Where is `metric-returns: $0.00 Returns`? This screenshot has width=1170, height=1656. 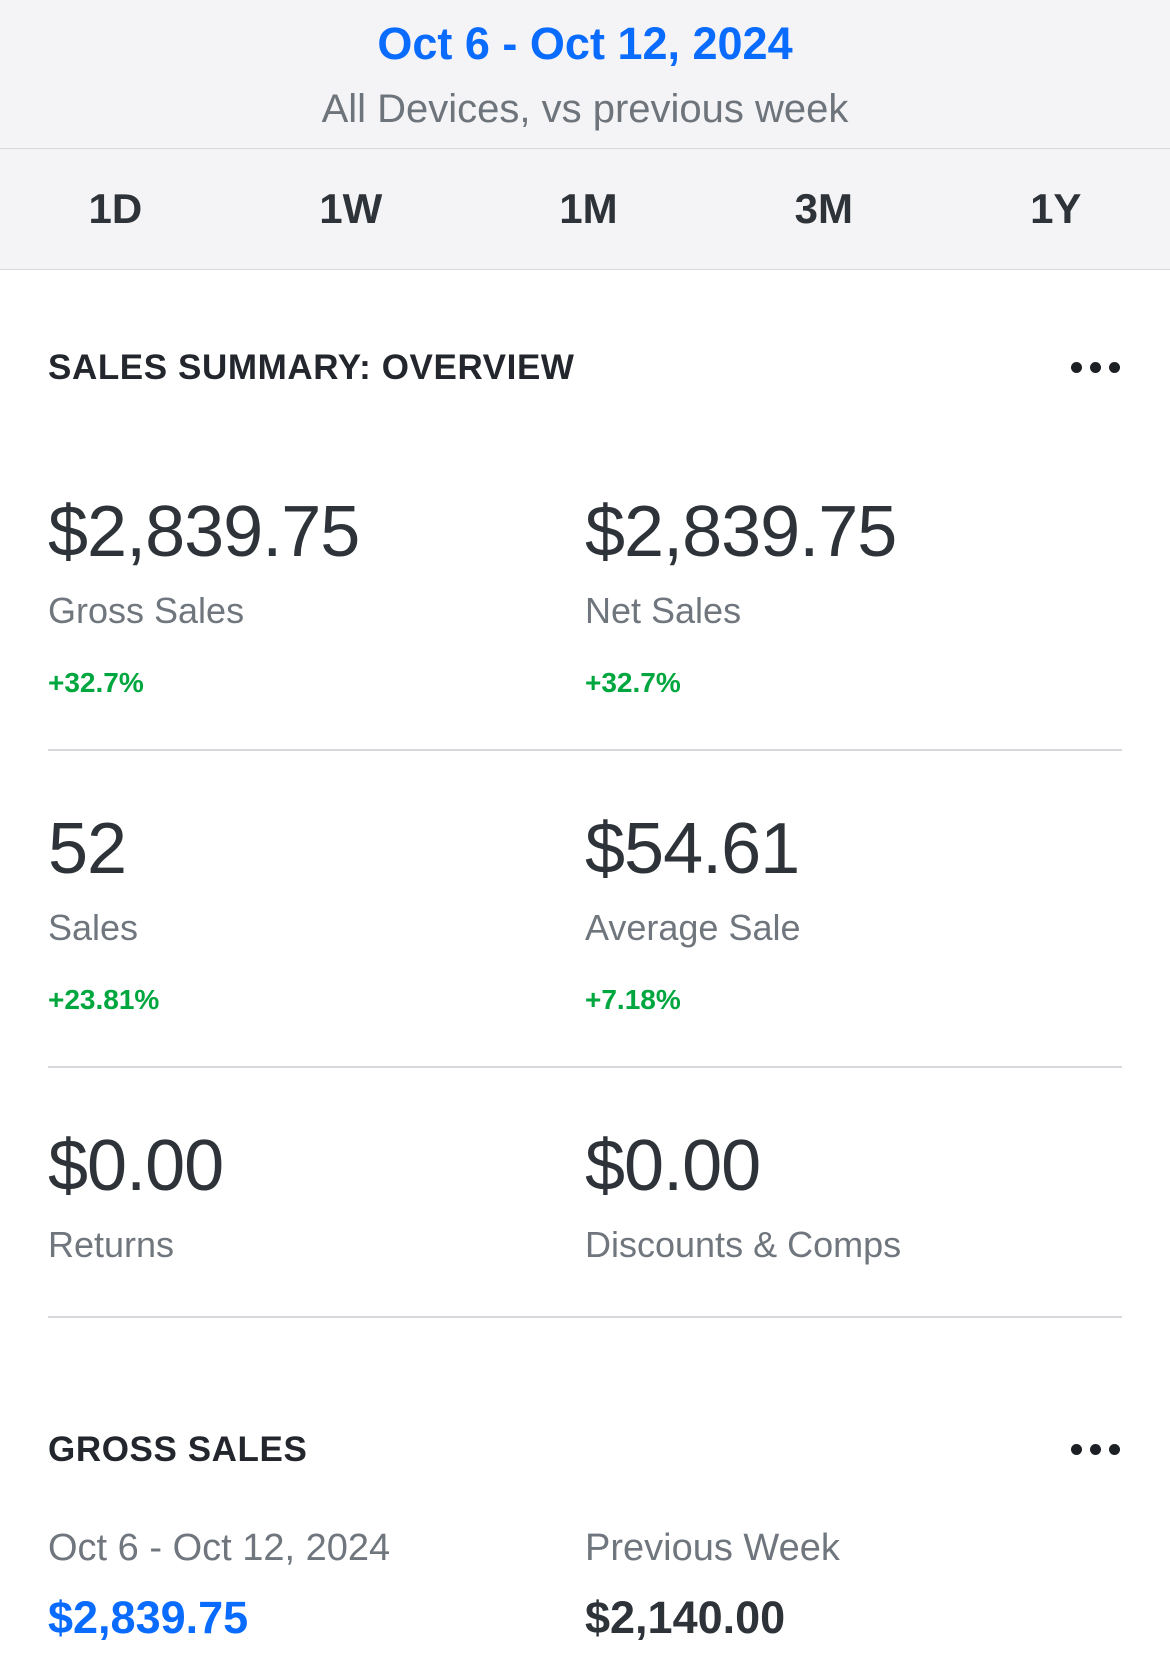
metric-returns: $0.00 Returns is located at coordinates (316, 1195).